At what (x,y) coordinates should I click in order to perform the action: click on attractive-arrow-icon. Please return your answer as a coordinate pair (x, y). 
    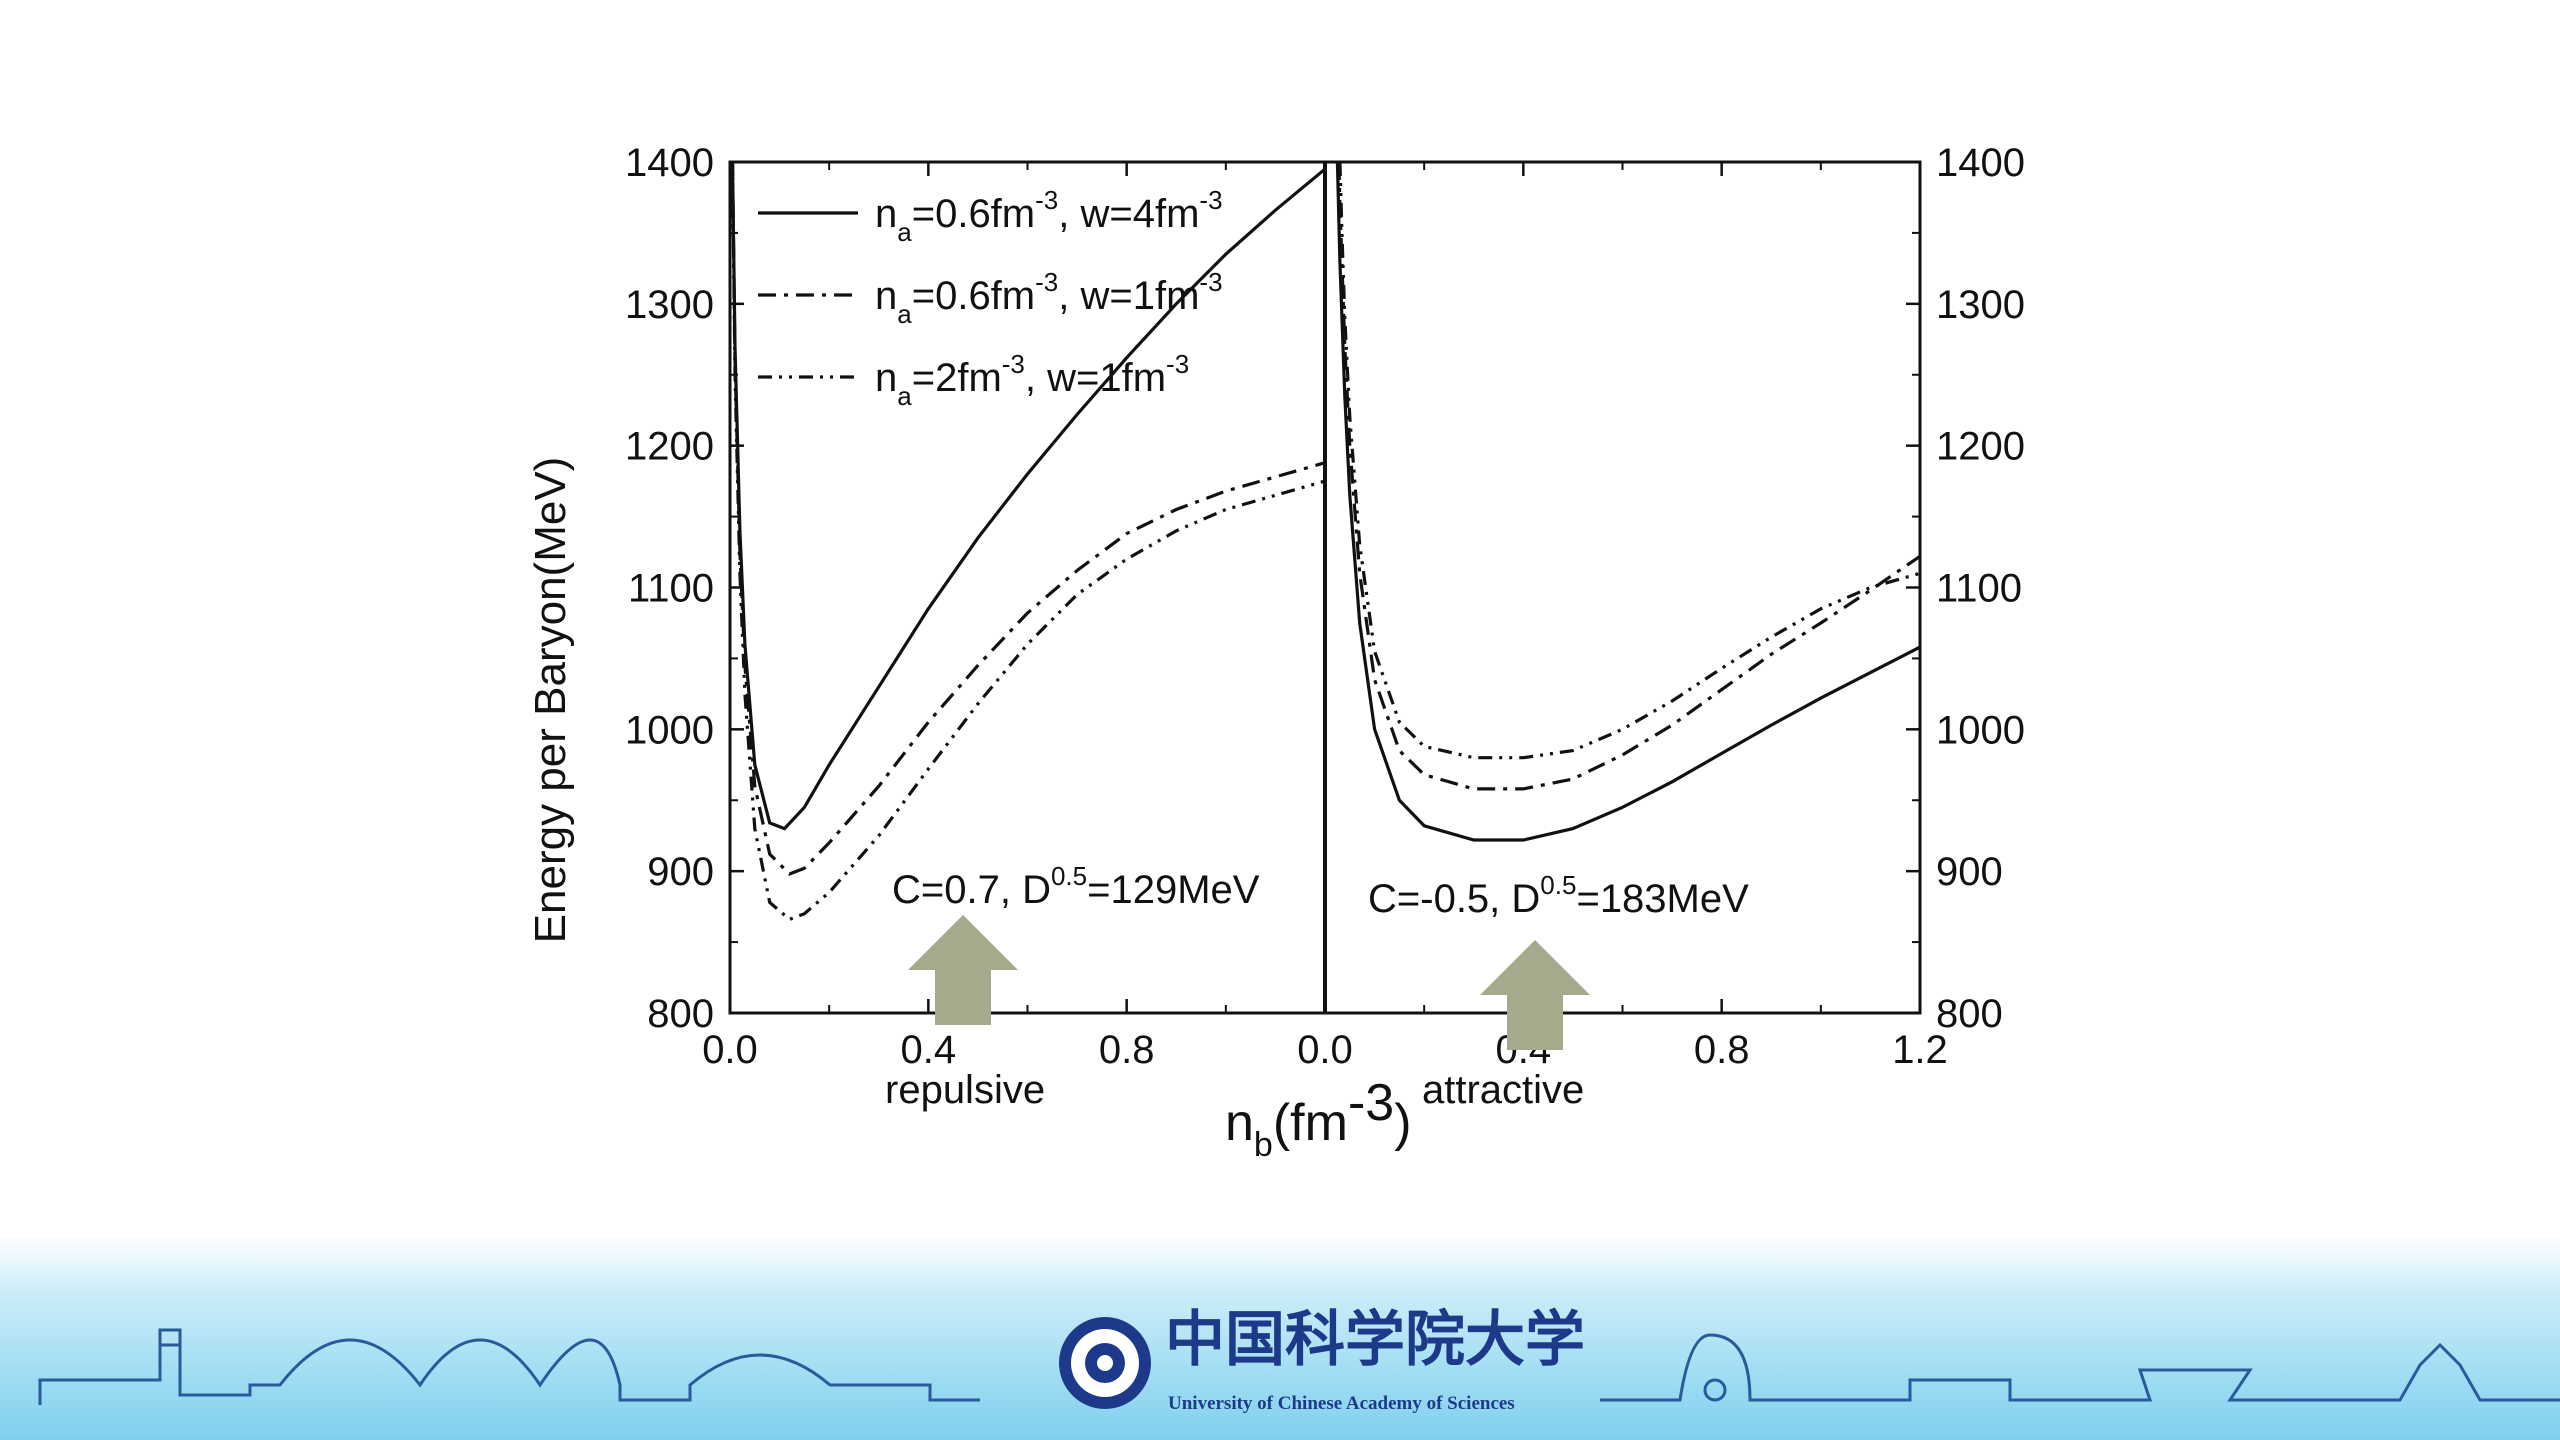
    Looking at the image, I should click on (1535, 995).